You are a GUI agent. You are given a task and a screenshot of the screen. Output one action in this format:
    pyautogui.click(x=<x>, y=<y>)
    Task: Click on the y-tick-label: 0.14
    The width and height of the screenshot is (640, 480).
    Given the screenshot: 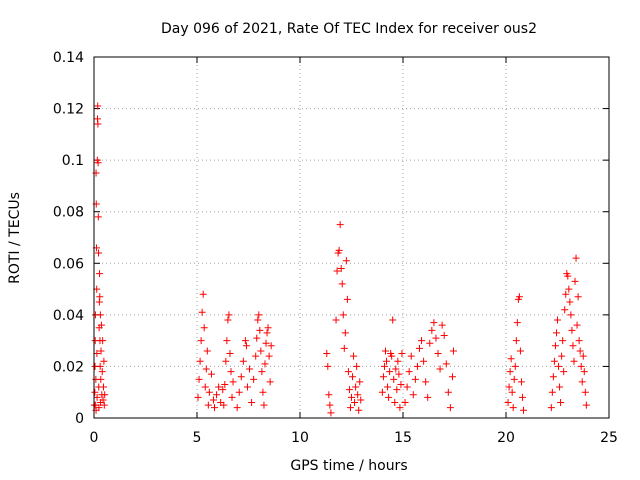 What is the action you would take?
    pyautogui.click(x=68, y=58)
    